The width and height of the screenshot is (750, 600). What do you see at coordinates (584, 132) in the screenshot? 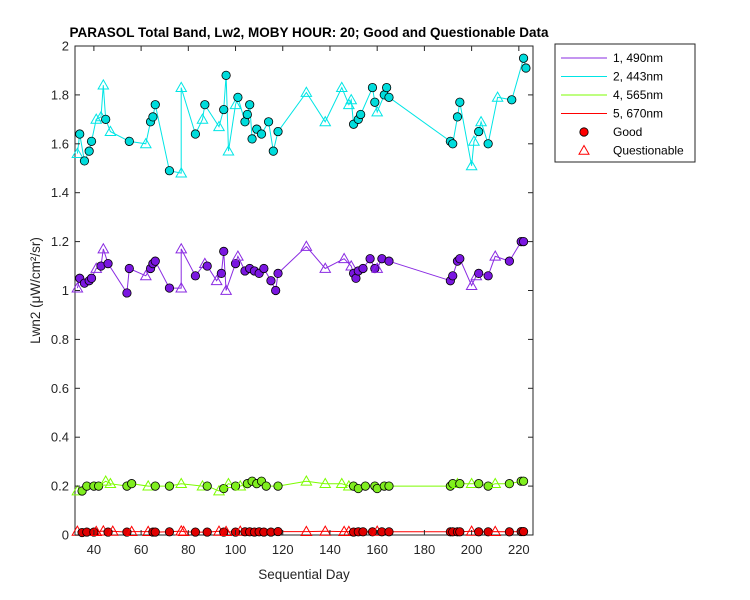
I see `legend-marker-good` at bounding box center [584, 132].